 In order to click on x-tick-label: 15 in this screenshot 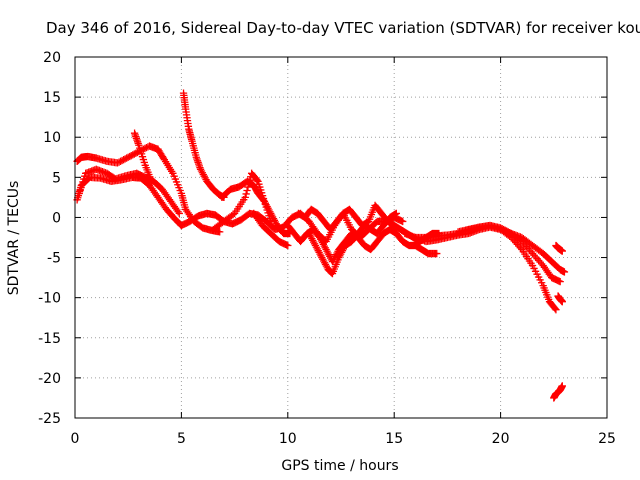, I will do `click(394, 439)`.